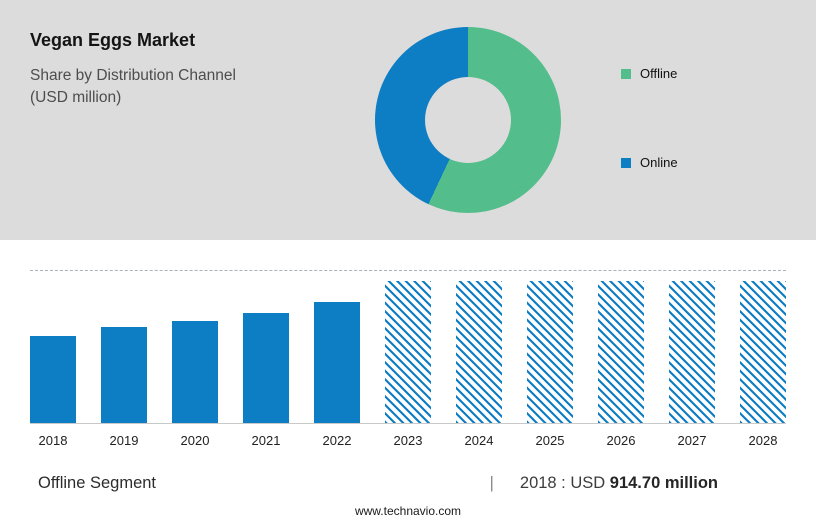  I want to click on x-axis-label-2025: 2025, so click(550, 440).